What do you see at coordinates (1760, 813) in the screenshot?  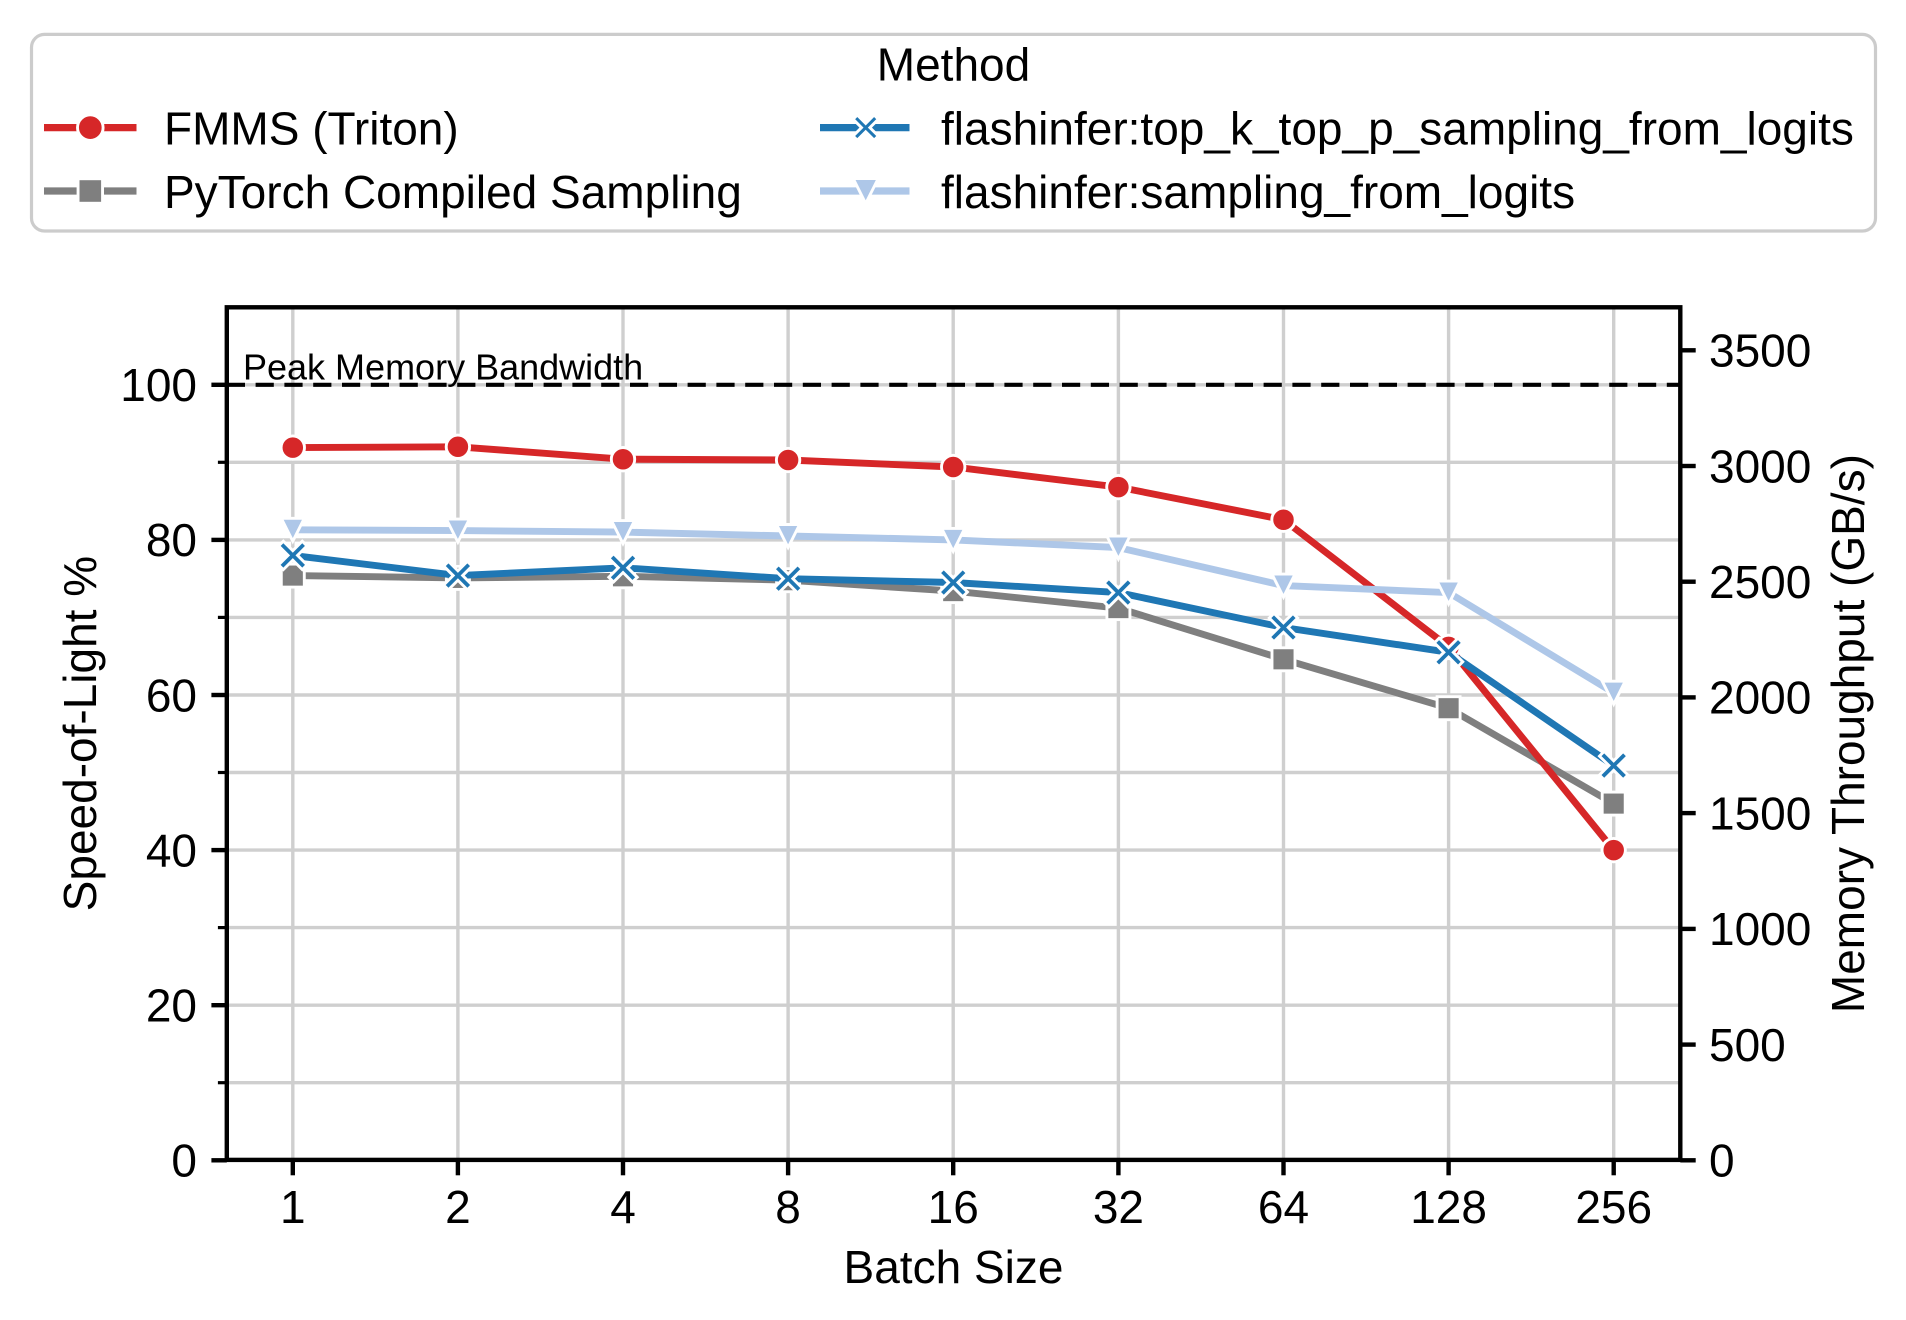 I see `svg-text: 1500` at bounding box center [1760, 813].